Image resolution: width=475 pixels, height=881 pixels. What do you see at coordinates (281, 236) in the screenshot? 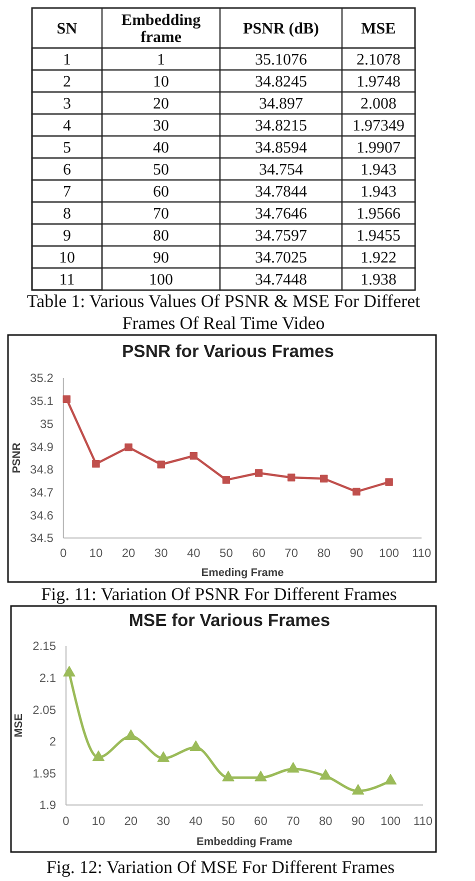
I see `data-label: 34.7597` at bounding box center [281, 236].